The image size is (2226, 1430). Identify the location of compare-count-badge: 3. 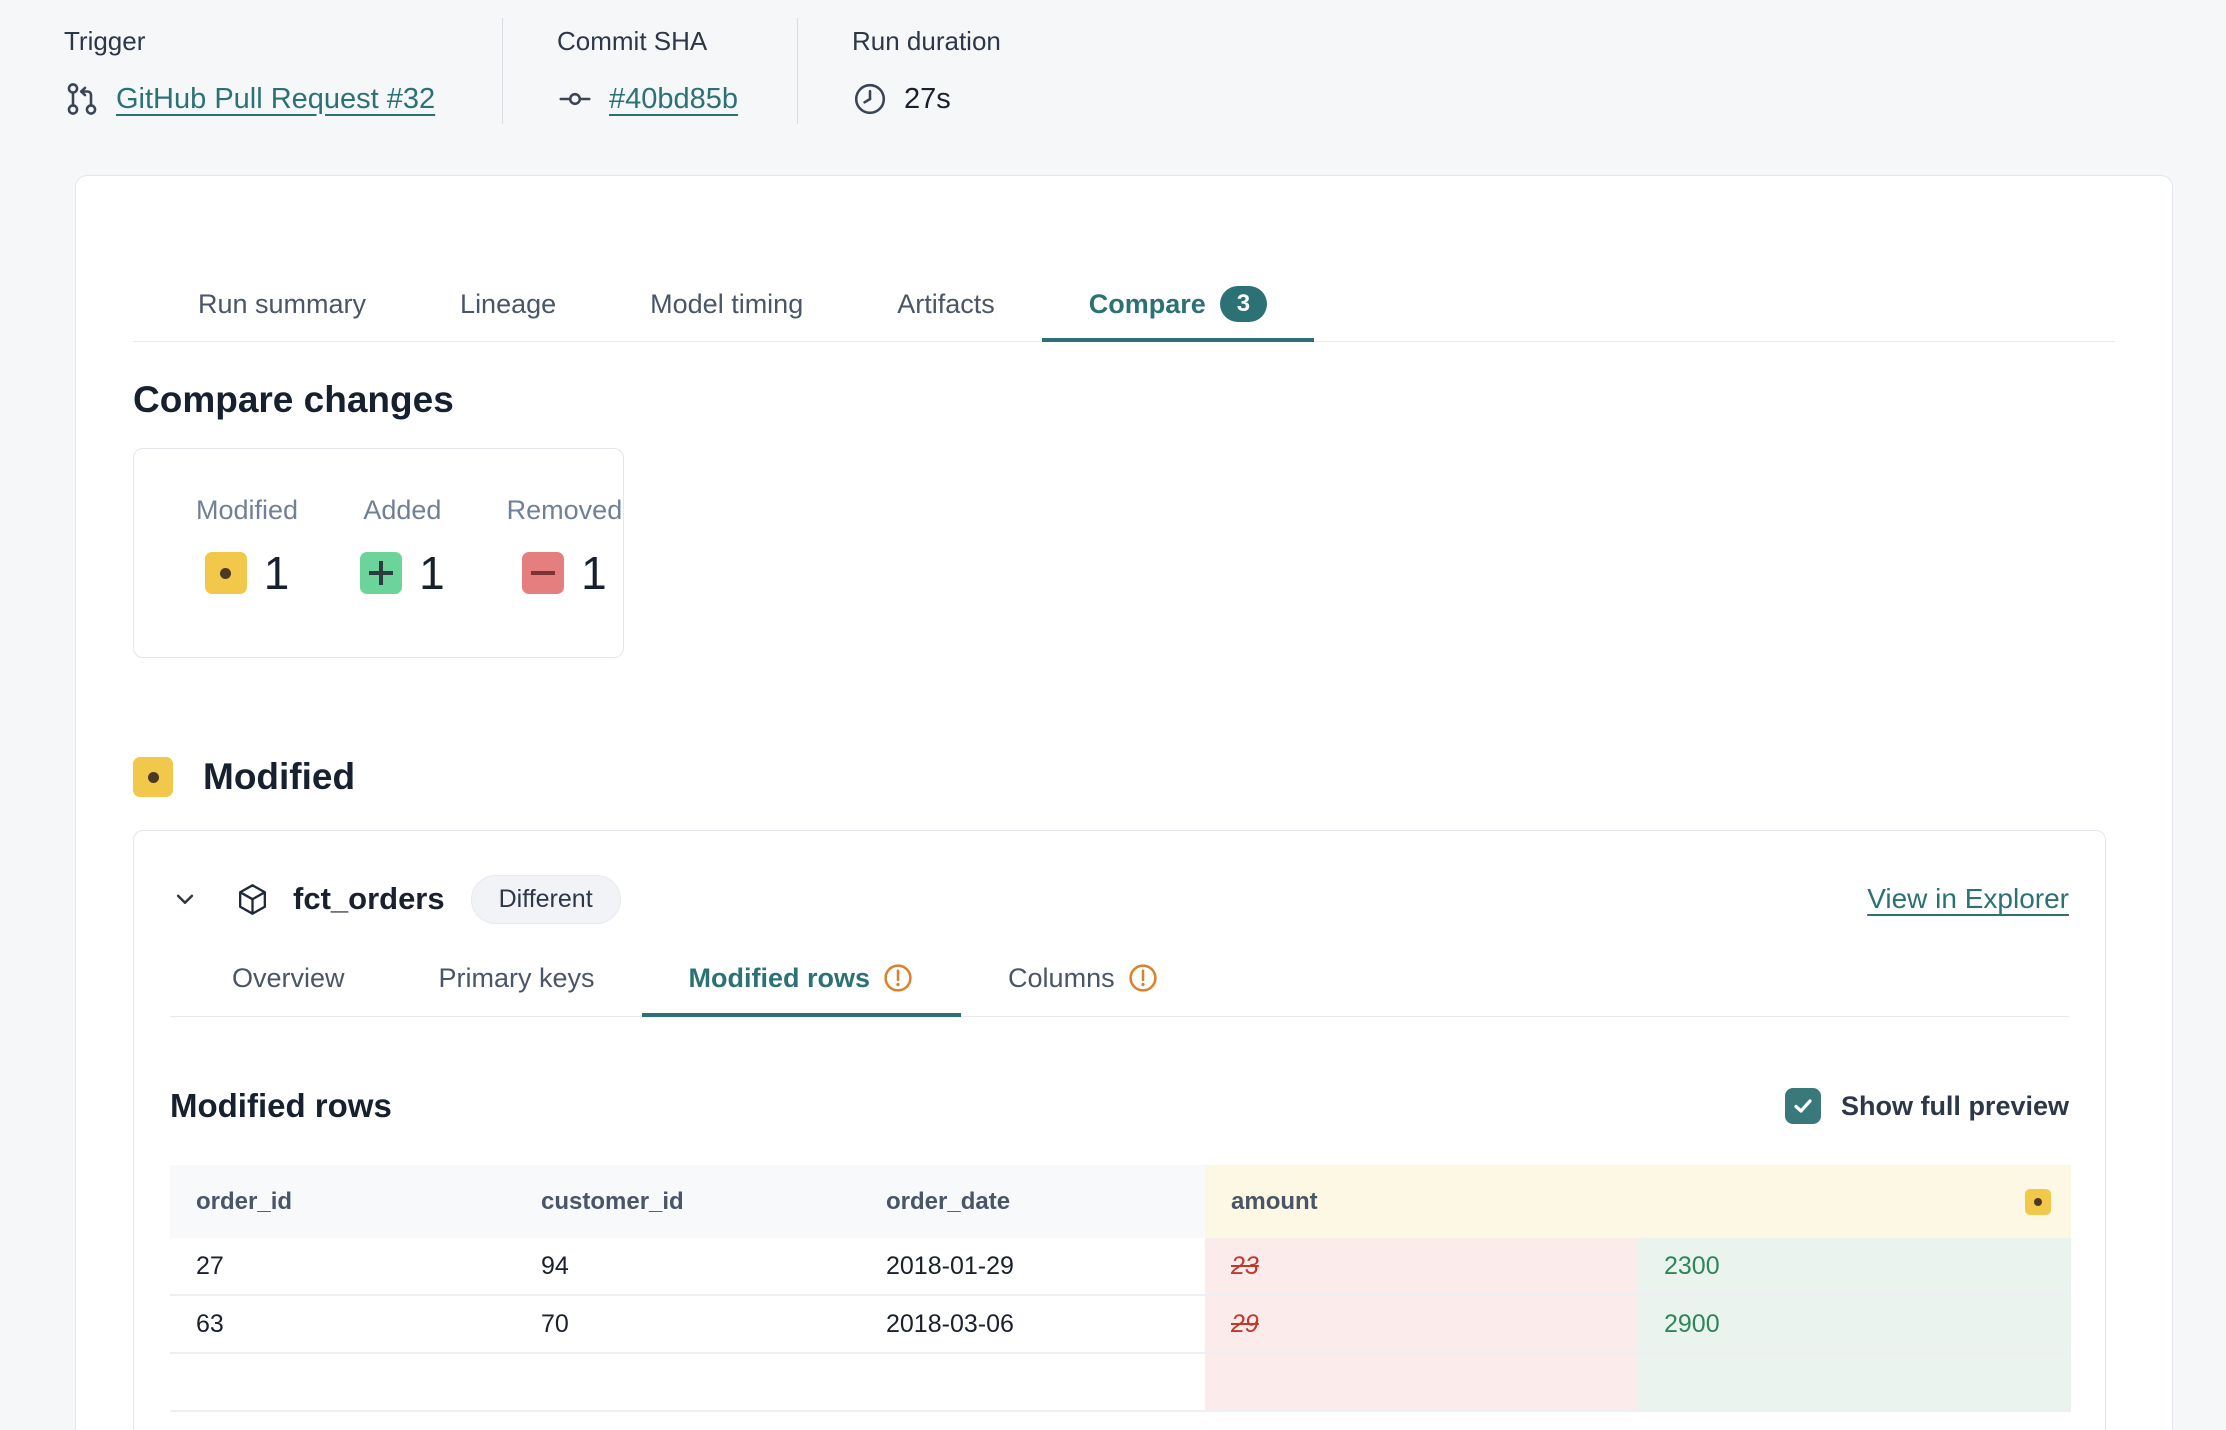
(1243, 304).